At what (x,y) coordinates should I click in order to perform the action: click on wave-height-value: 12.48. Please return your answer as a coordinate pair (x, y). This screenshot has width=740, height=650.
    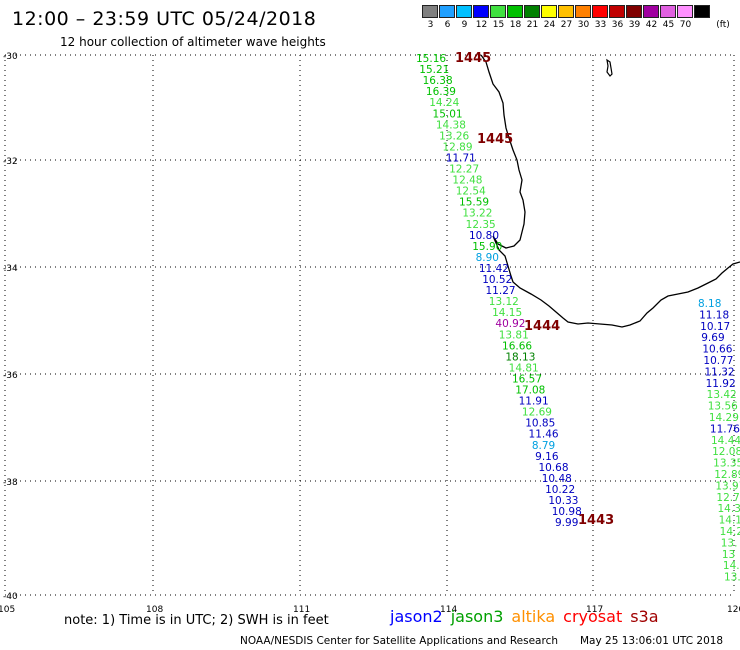
    Looking at the image, I should click on (467, 181).